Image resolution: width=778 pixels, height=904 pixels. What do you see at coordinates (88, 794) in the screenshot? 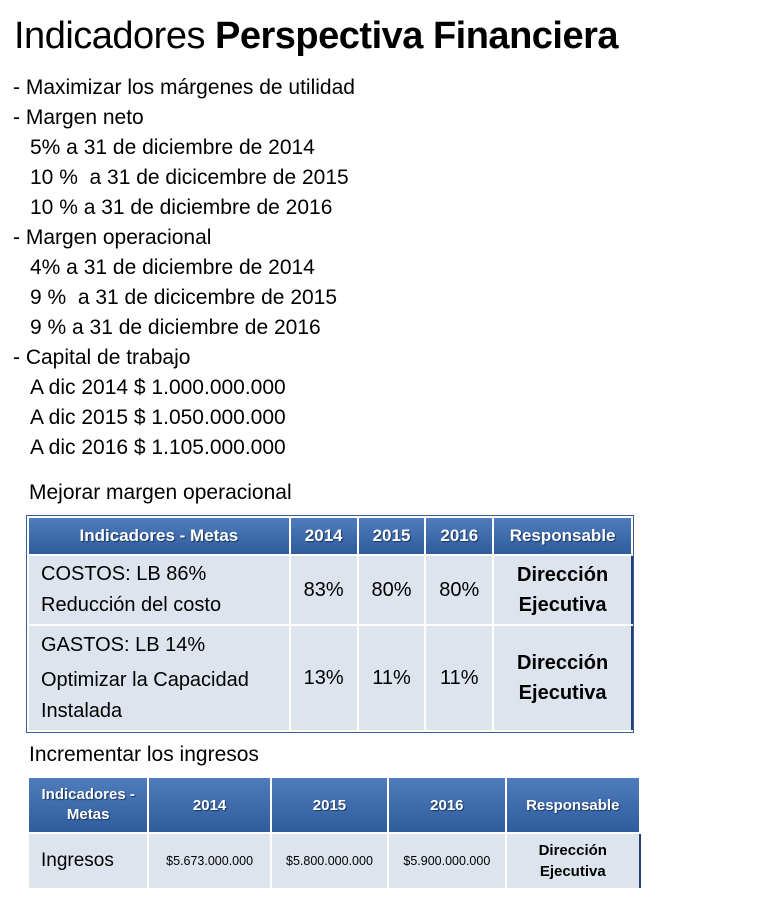
I see `header-line: Indicadores -` at bounding box center [88, 794].